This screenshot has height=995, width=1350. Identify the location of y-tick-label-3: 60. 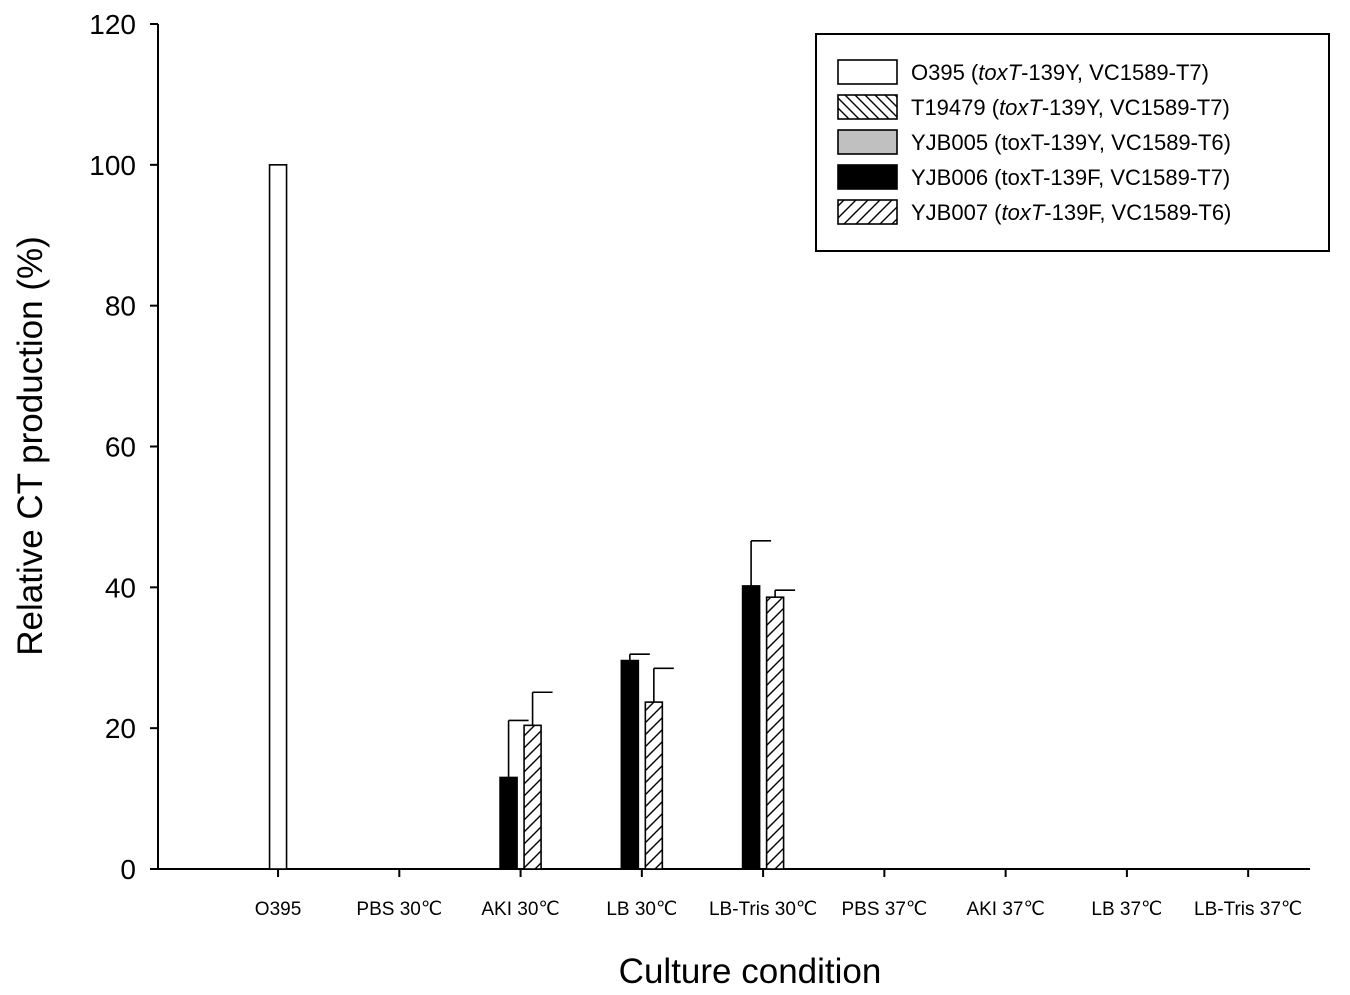
(120, 447).